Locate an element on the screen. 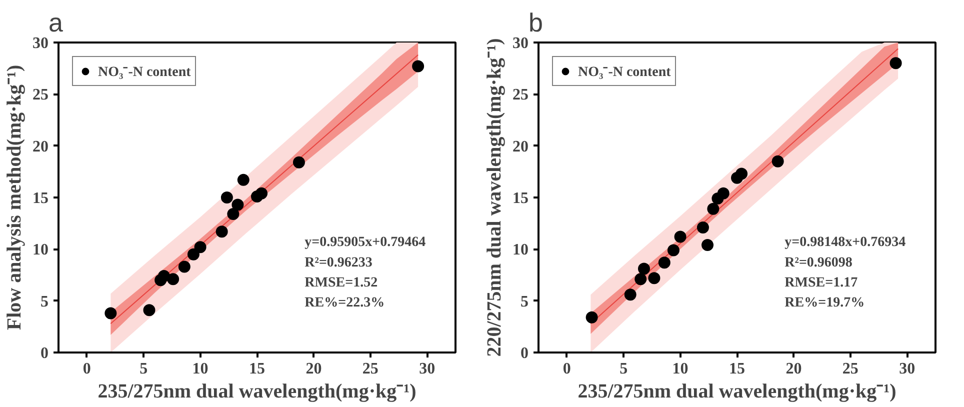  annotation: RMSE=1.52 is located at coordinates (341, 283).